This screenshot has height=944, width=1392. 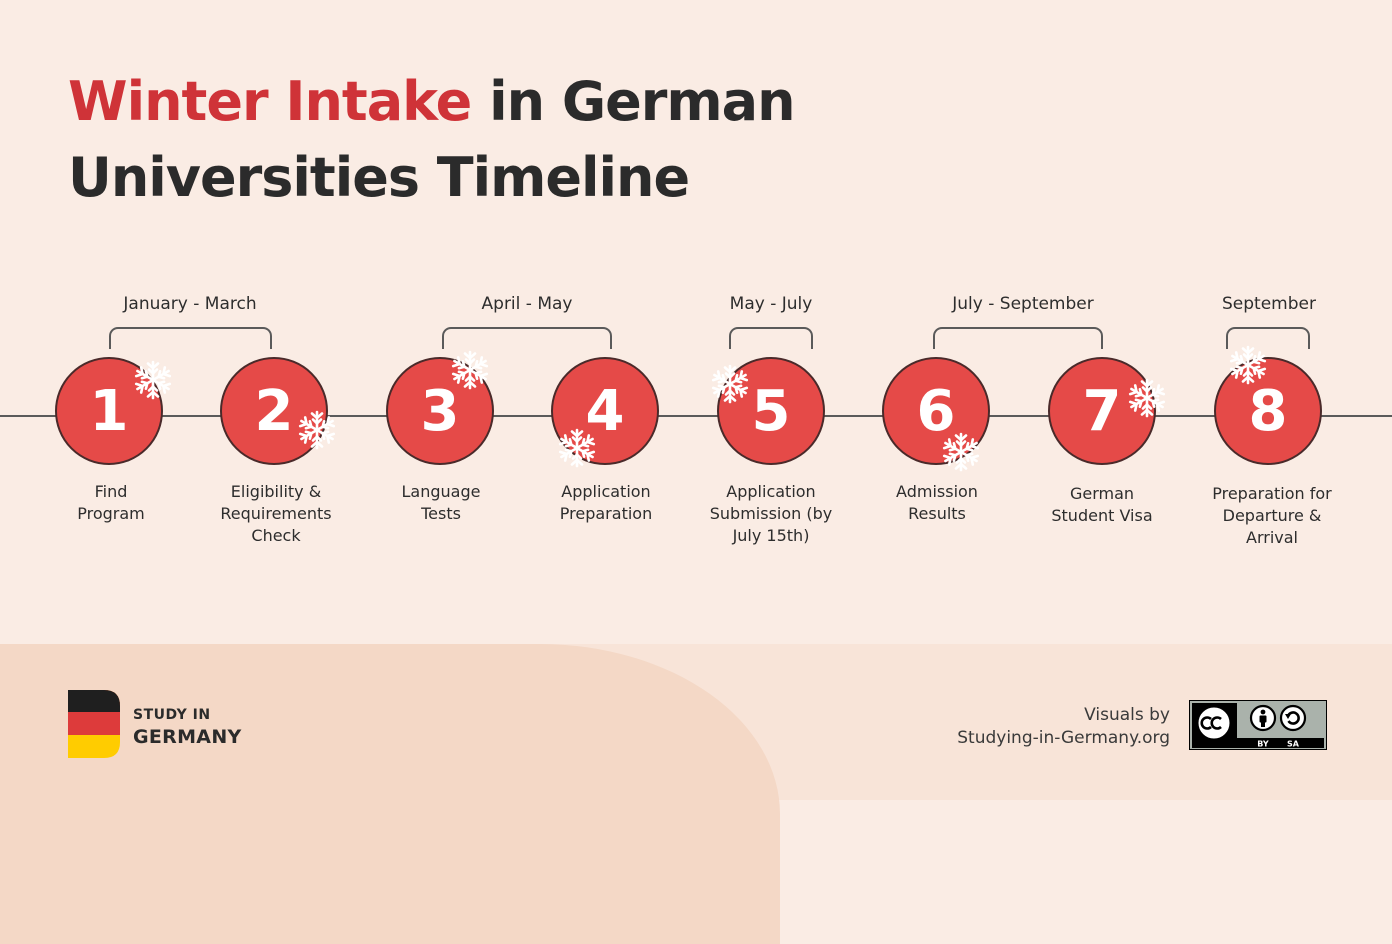 I want to click on step-label-4: Application Preparation, so click(x=606, y=502).